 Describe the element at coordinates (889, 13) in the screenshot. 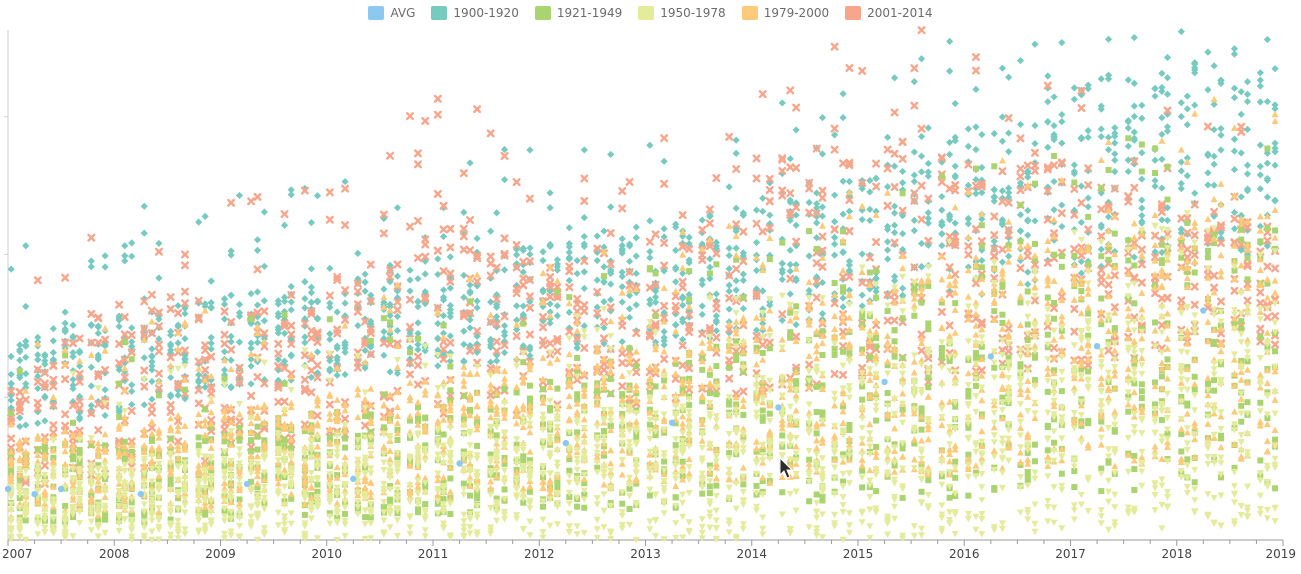

I see `legend-item: 2001-2014` at that location.